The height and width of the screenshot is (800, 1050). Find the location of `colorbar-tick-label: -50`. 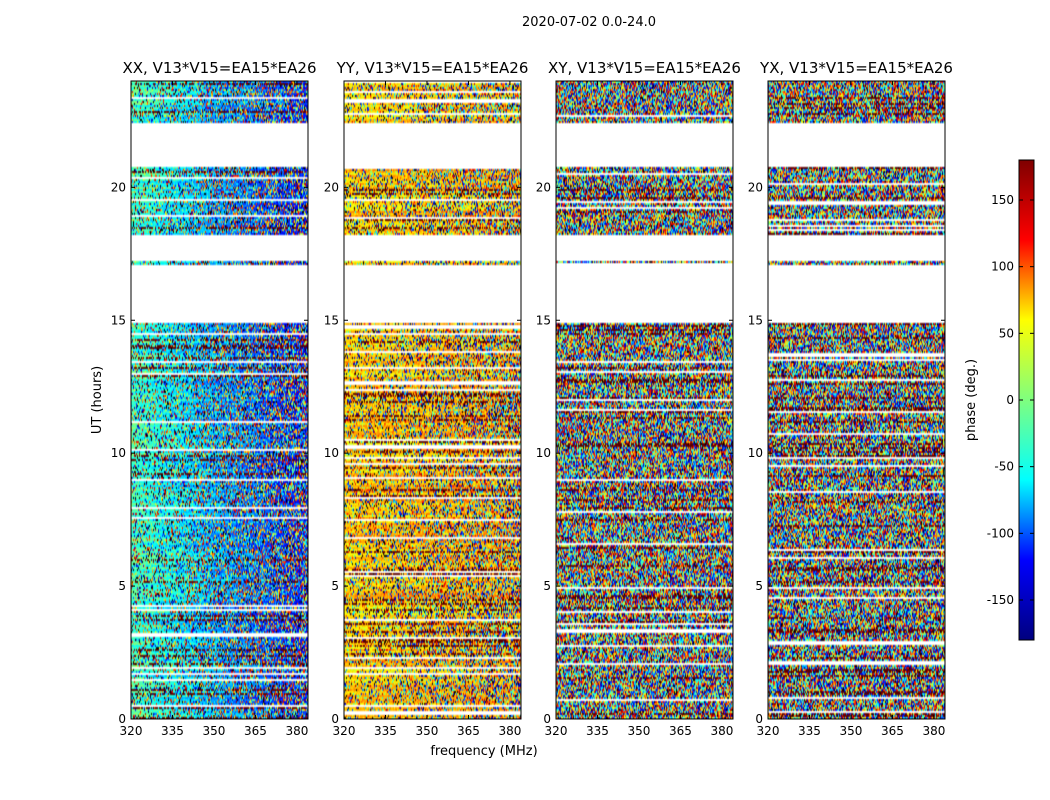

colorbar-tick-label: -50 is located at coordinates (1004, 467).